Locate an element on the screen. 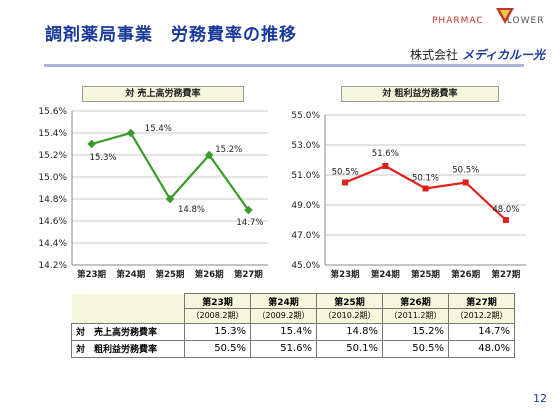  data-label: 51.6% is located at coordinates (385, 154).